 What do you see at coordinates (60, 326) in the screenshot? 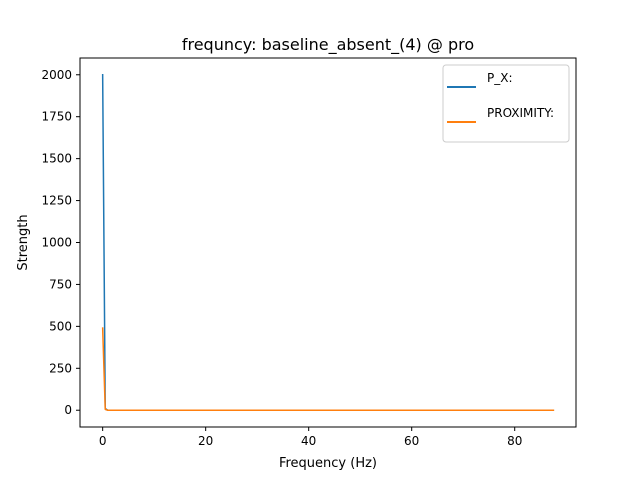
I see `y-tick-label: 500` at bounding box center [60, 326].